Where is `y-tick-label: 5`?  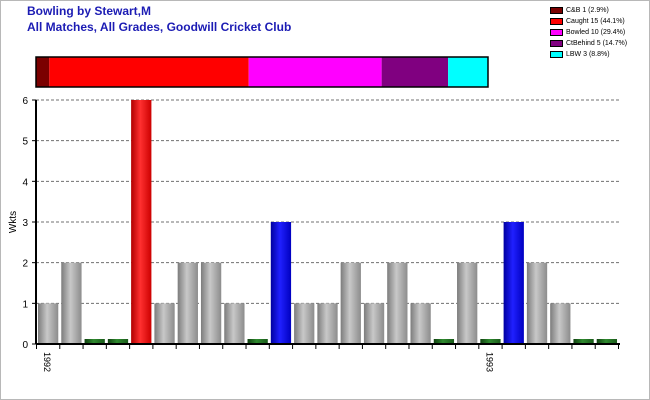
y-tick-label: 5 is located at coordinates (25, 142).